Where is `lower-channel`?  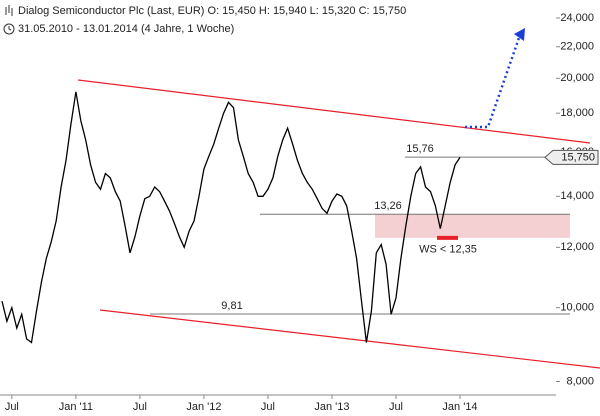
lower-channel is located at coordinates (349, 339).